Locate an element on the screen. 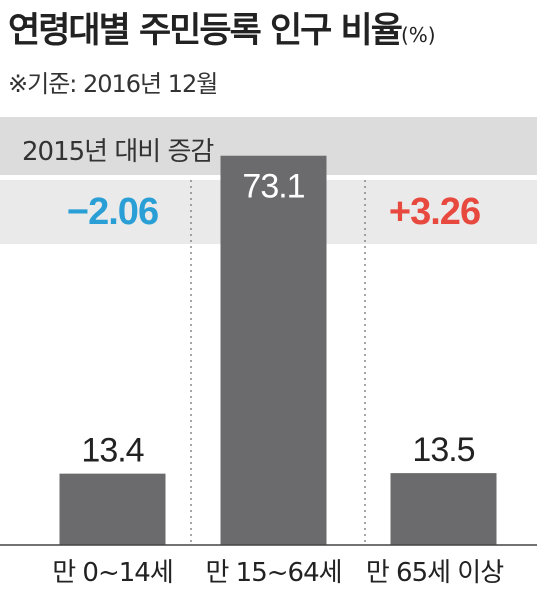  change-value-0-14: −2.06 is located at coordinates (112, 212).